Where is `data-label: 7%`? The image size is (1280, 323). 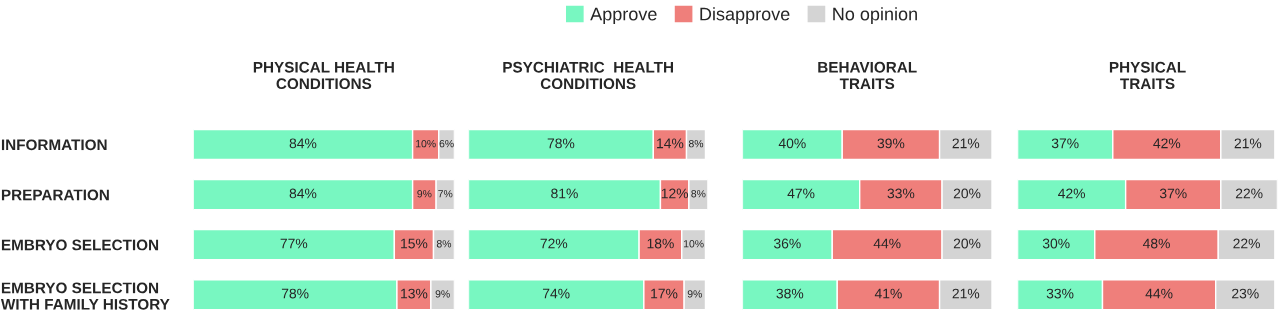 data-label: 7% is located at coordinates (445, 194).